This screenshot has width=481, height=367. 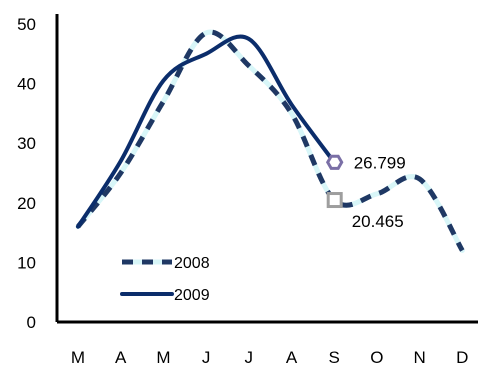 I want to click on data-labels: 26.799 20.465, so click(x=379, y=192).